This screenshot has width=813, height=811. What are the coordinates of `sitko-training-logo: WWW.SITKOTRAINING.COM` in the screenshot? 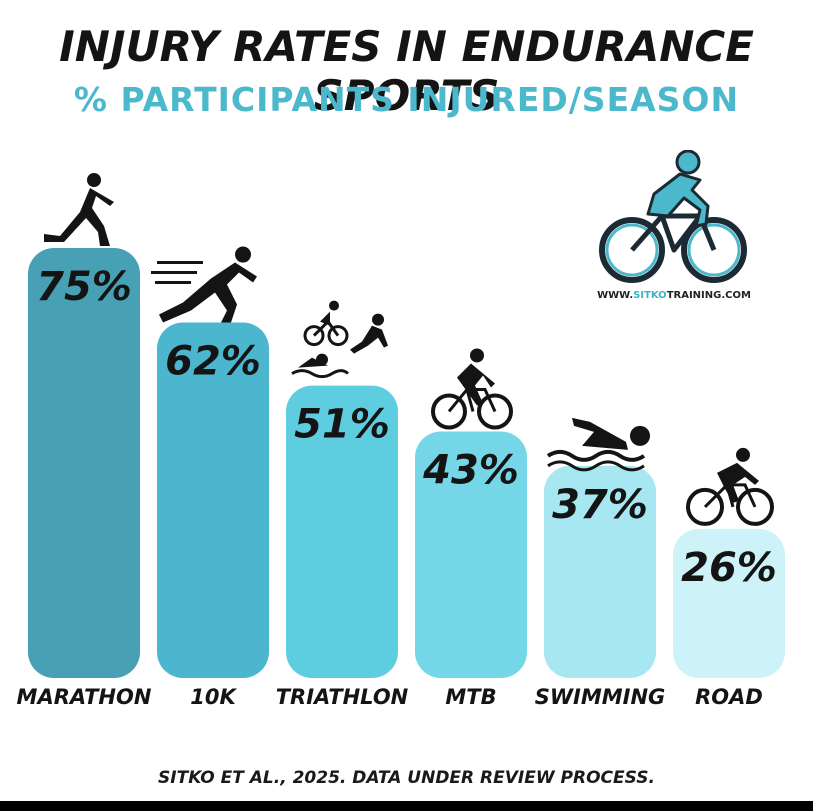 It's located at (674, 229).